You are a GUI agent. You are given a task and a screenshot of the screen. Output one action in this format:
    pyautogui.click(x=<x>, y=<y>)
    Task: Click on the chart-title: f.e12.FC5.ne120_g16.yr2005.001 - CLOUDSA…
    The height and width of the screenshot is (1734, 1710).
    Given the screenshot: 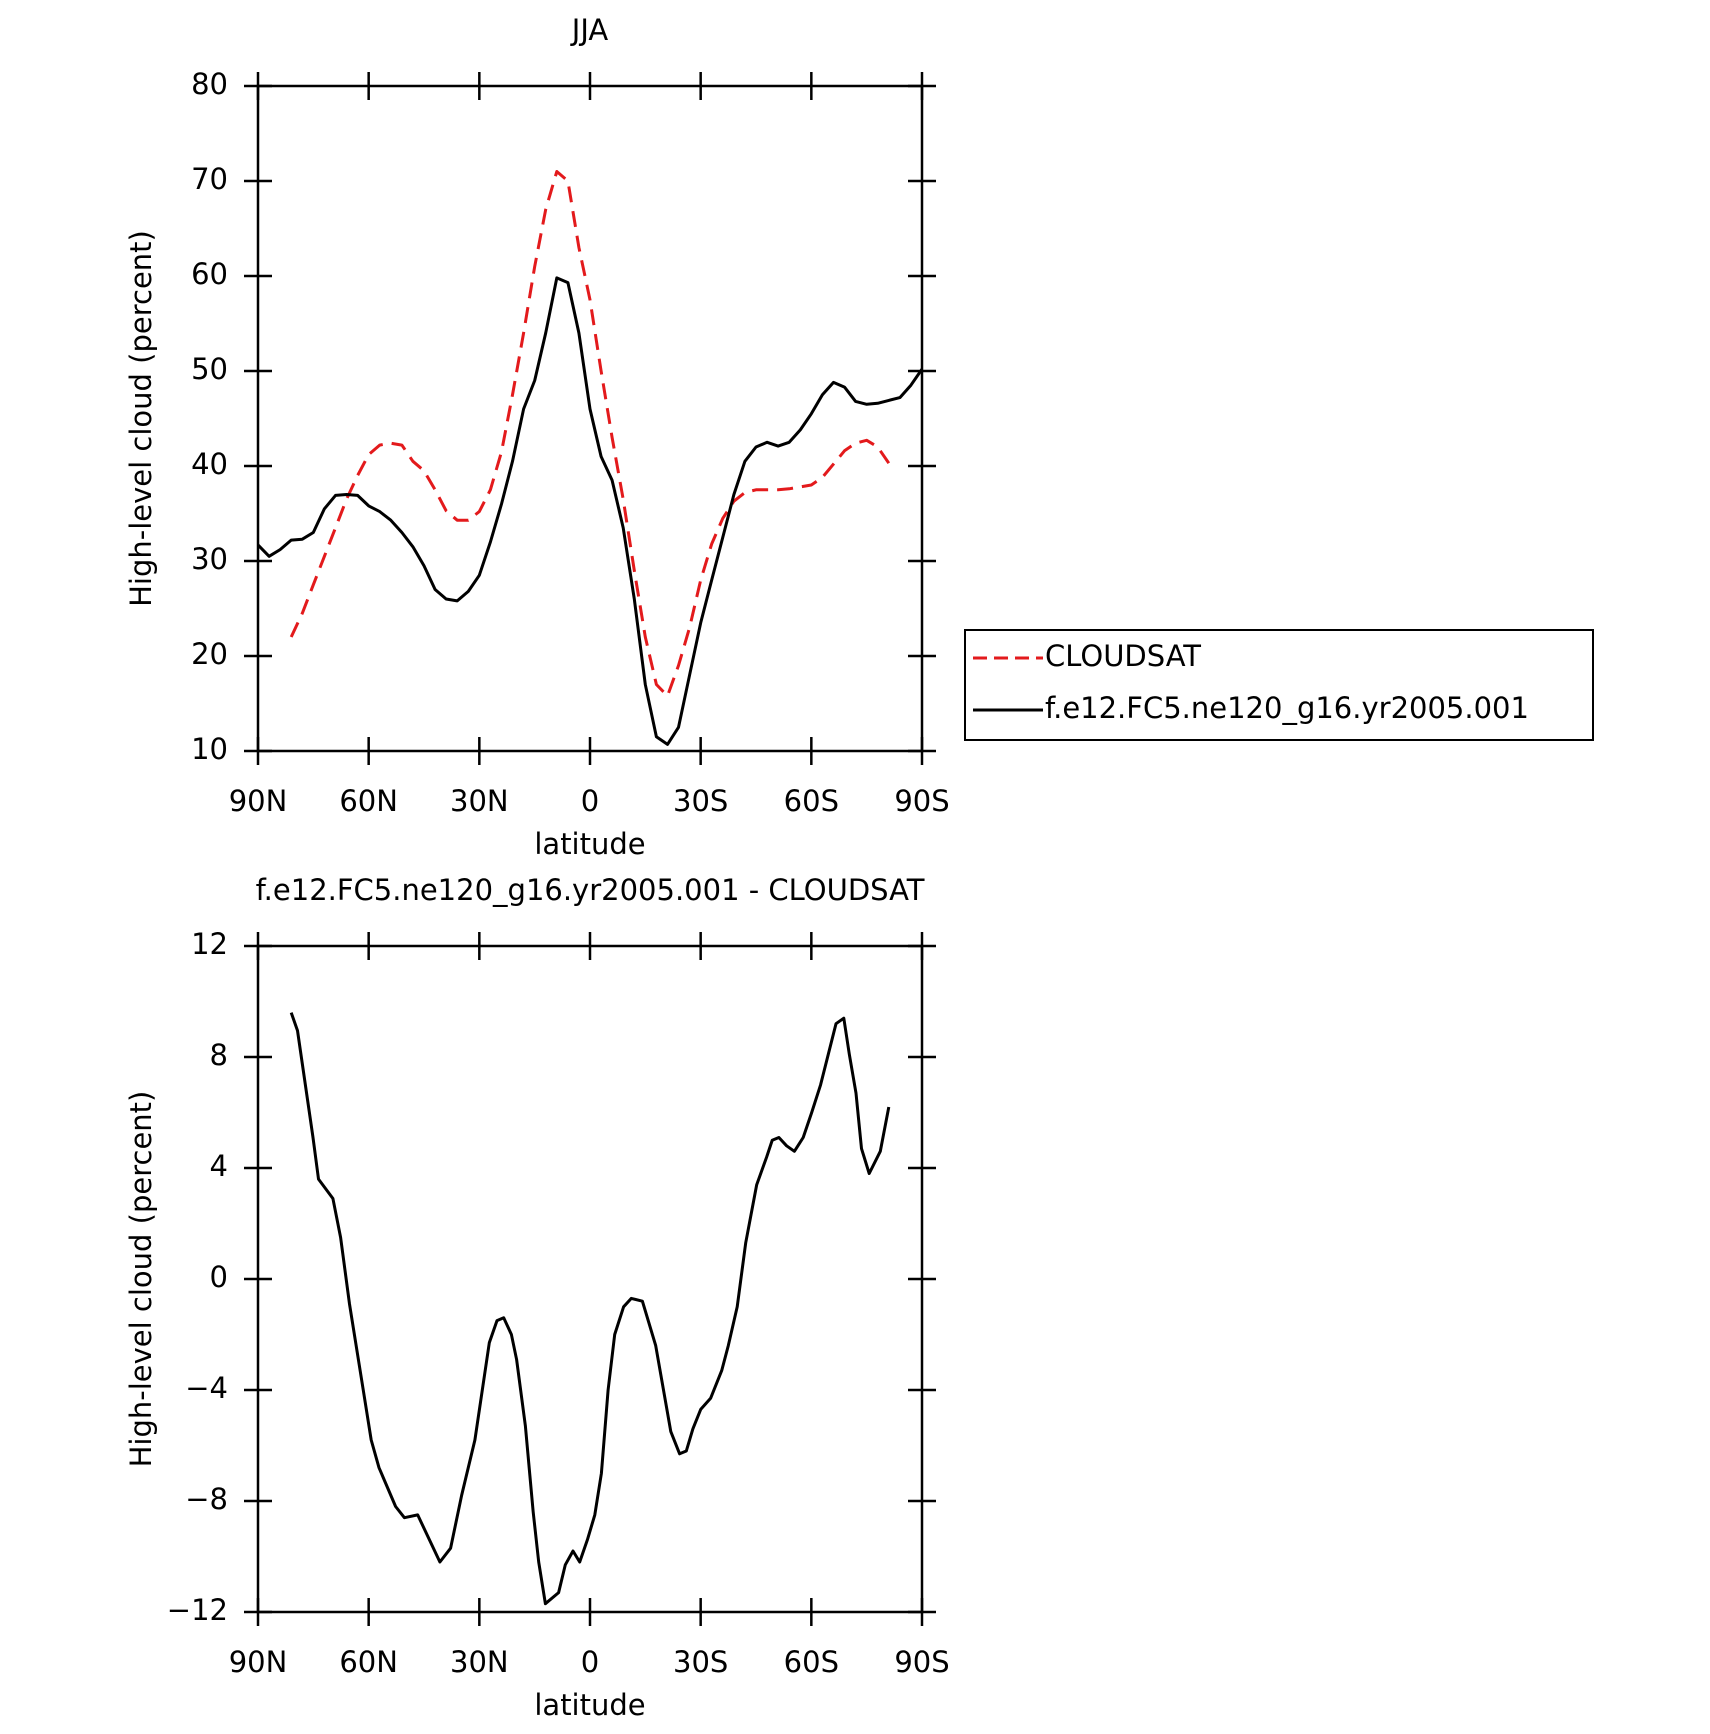 What is the action you would take?
    pyautogui.click(x=590, y=890)
    